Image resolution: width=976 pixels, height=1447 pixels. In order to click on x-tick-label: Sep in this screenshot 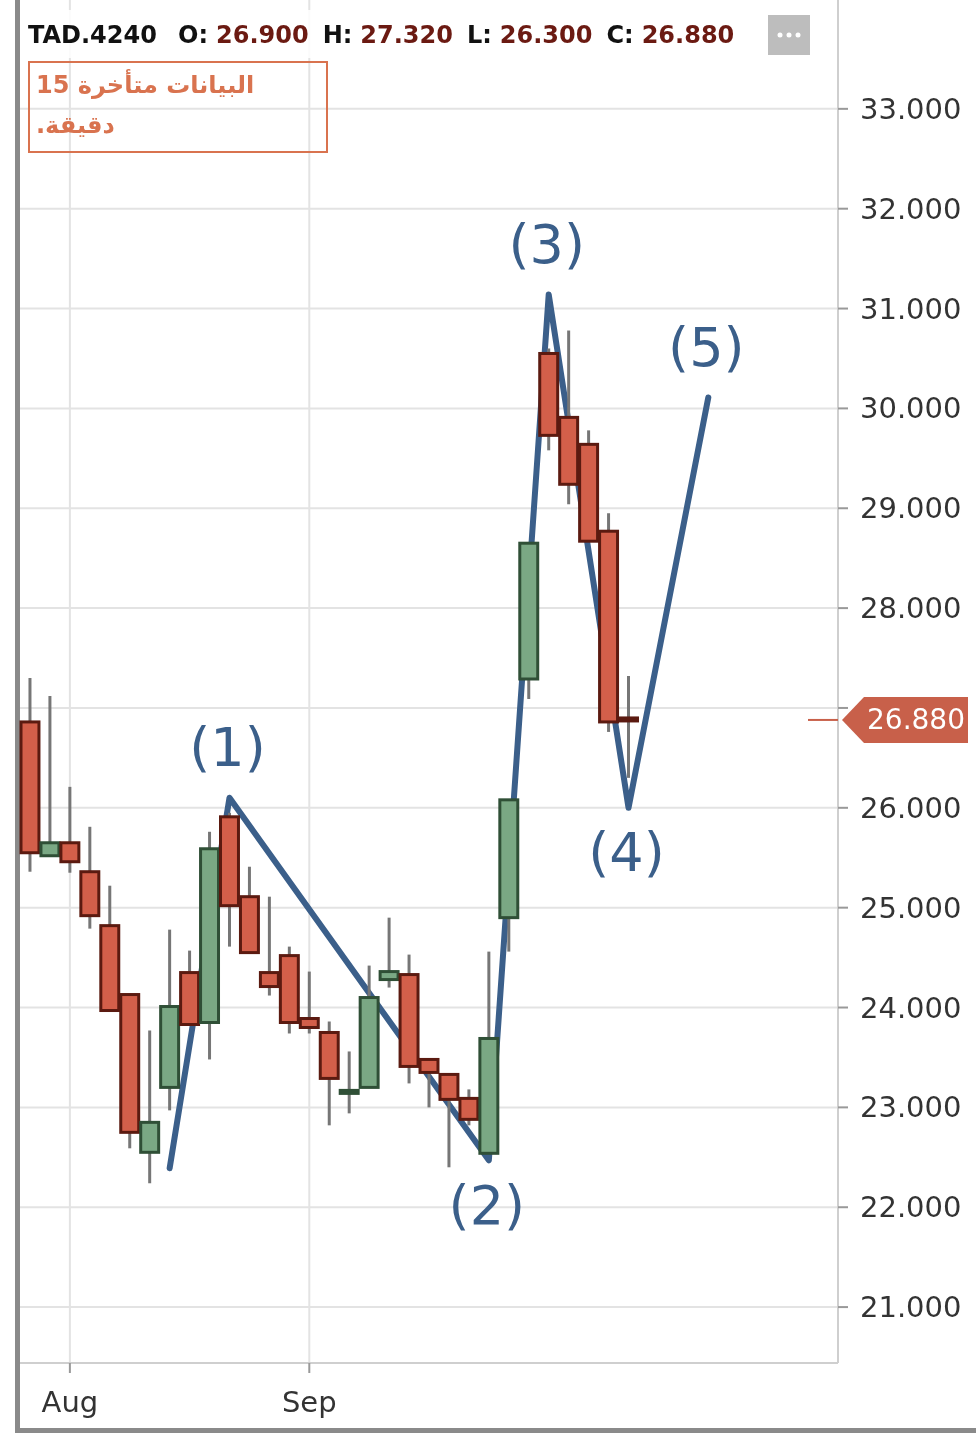, I will do `click(309, 1402)`.